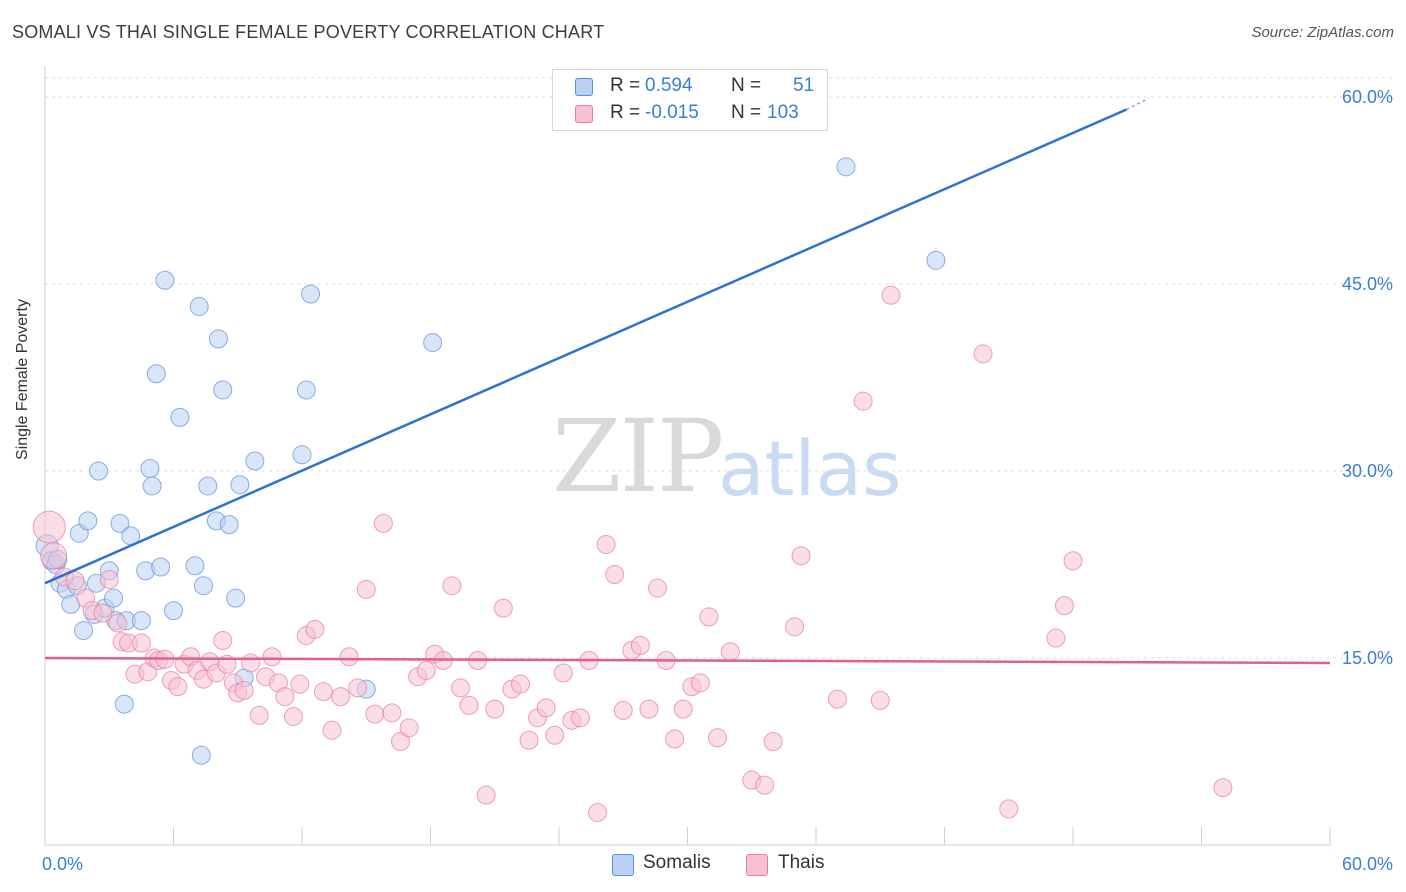 The width and height of the screenshot is (1406, 892). Describe the element at coordinates (669, 85) in the screenshot. I see `r-value: 0.594` at that location.